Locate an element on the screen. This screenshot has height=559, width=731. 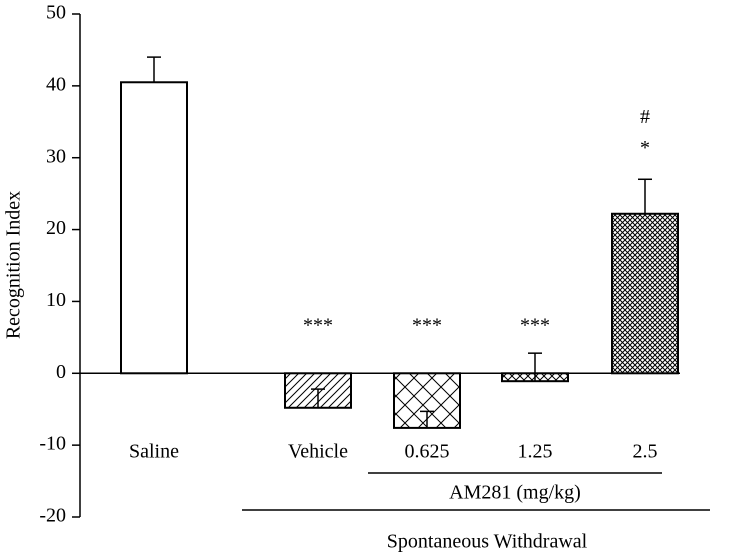
annotation: # is located at coordinates (645, 117).